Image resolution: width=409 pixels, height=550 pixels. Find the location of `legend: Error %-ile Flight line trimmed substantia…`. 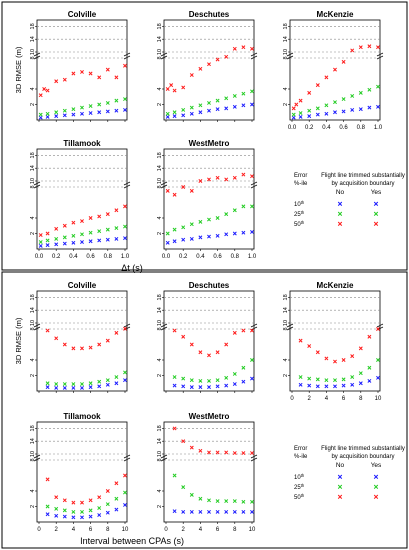

legend: Error %-ile Flight line trimmed substantia… is located at coordinates (349, 473).